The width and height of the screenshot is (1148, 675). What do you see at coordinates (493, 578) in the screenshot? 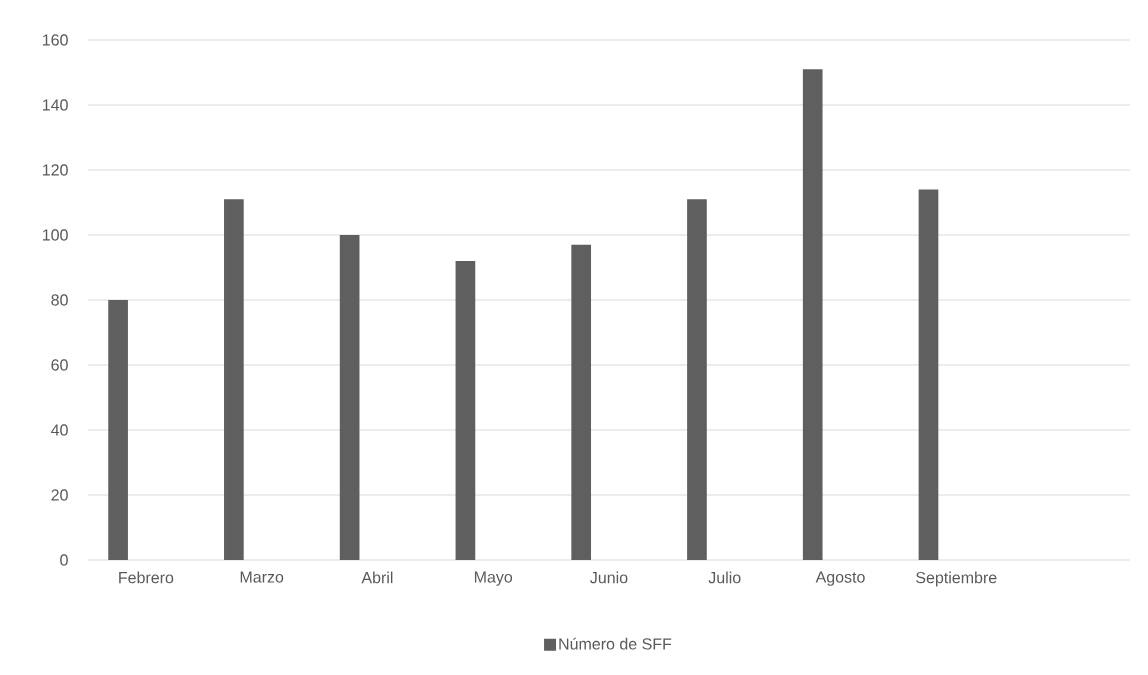
I see `x-tick-label: Mayo` at bounding box center [493, 578].